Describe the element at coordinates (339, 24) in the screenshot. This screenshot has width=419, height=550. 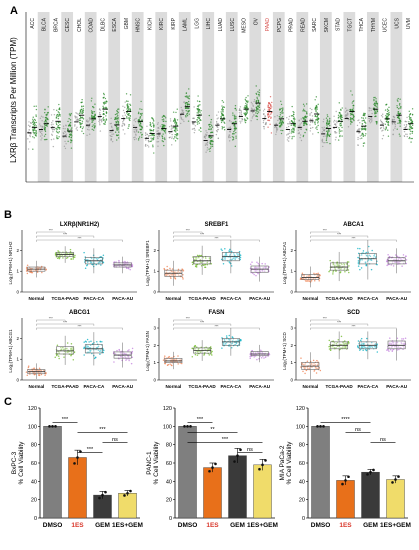
I see `cancer-type-label: STAD` at that location.